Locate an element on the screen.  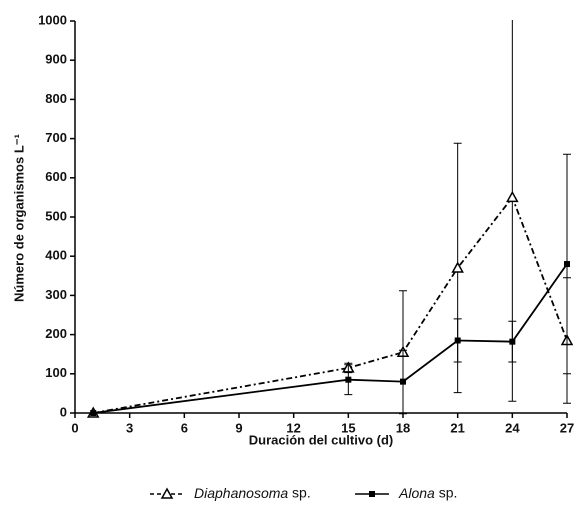
y-tick-label: 600 is located at coordinates (56, 176).